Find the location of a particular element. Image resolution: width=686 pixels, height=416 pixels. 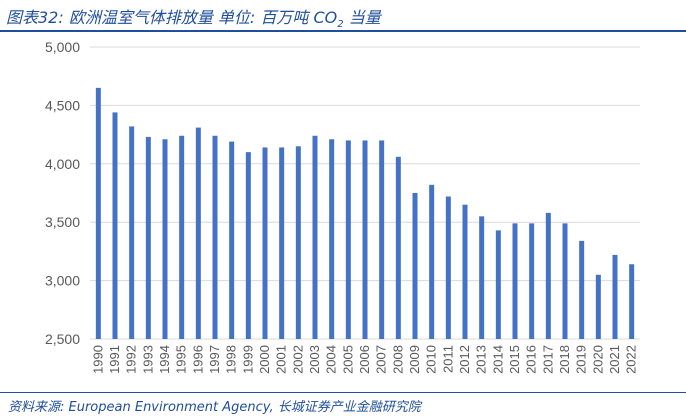

bar-2006 is located at coordinates (365, 239).